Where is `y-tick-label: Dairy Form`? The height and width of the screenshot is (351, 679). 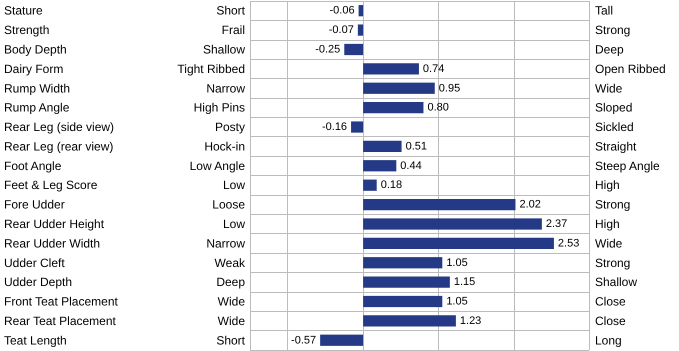 y-tick-label: Dairy Form is located at coordinates (34, 69).